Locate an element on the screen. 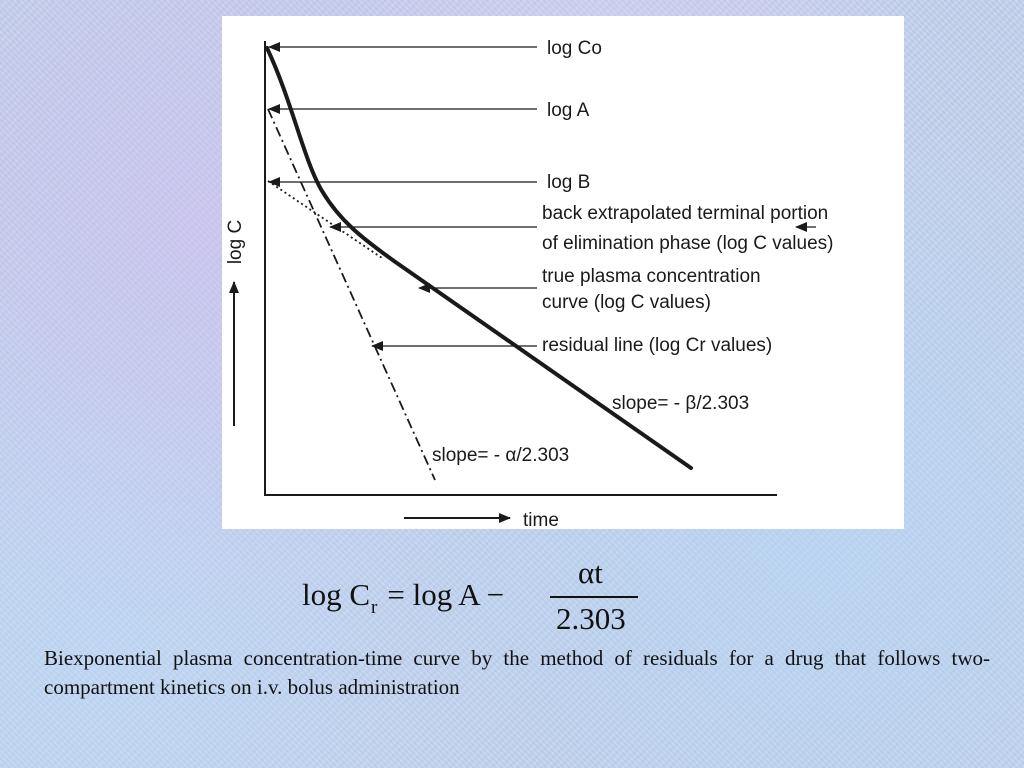 The height and width of the screenshot is (768, 1024). back-extrapolated-label-line2: of elimination phase (log C values) is located at coordinates (688, 243).